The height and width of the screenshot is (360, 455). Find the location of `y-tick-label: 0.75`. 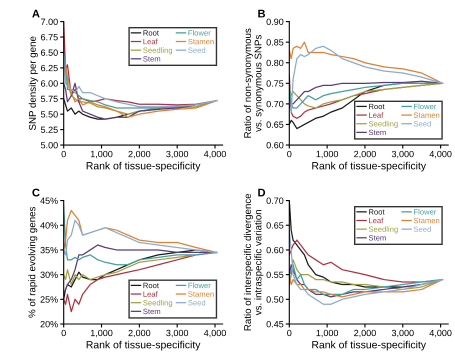

y-tick-label: 0.75 is located at coordinates (275, 83).